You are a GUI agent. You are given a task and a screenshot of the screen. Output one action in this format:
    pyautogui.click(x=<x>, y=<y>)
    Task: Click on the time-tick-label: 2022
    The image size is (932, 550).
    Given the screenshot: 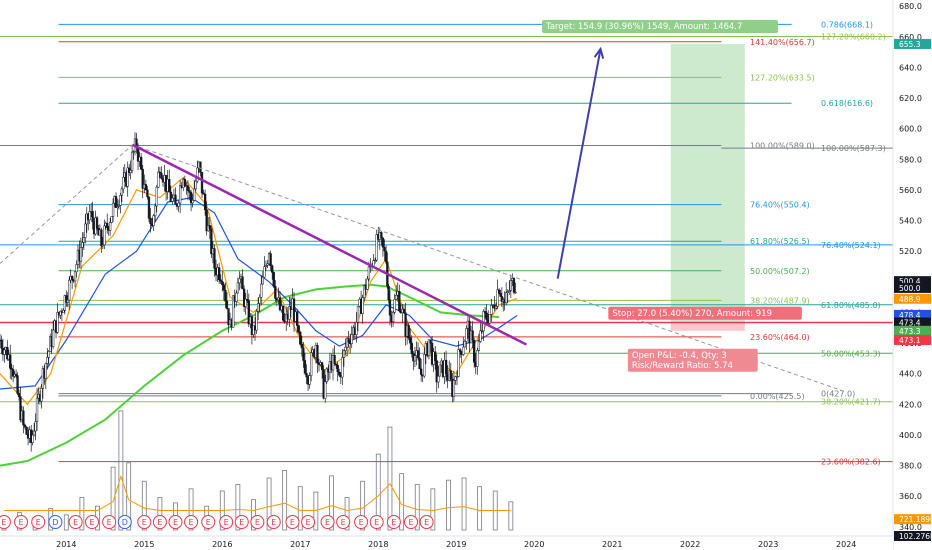 What is the action you would take?
    pyautogui.click(x=690, y=544)
    